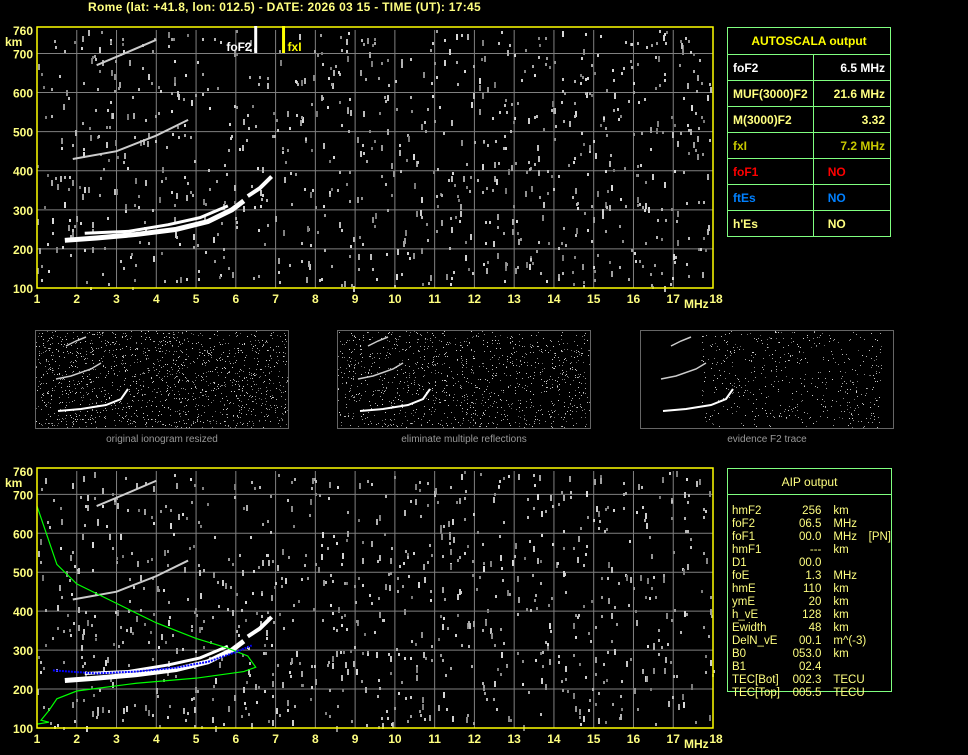  I want to click on autoscala-label: fxI, so click(770, 145).